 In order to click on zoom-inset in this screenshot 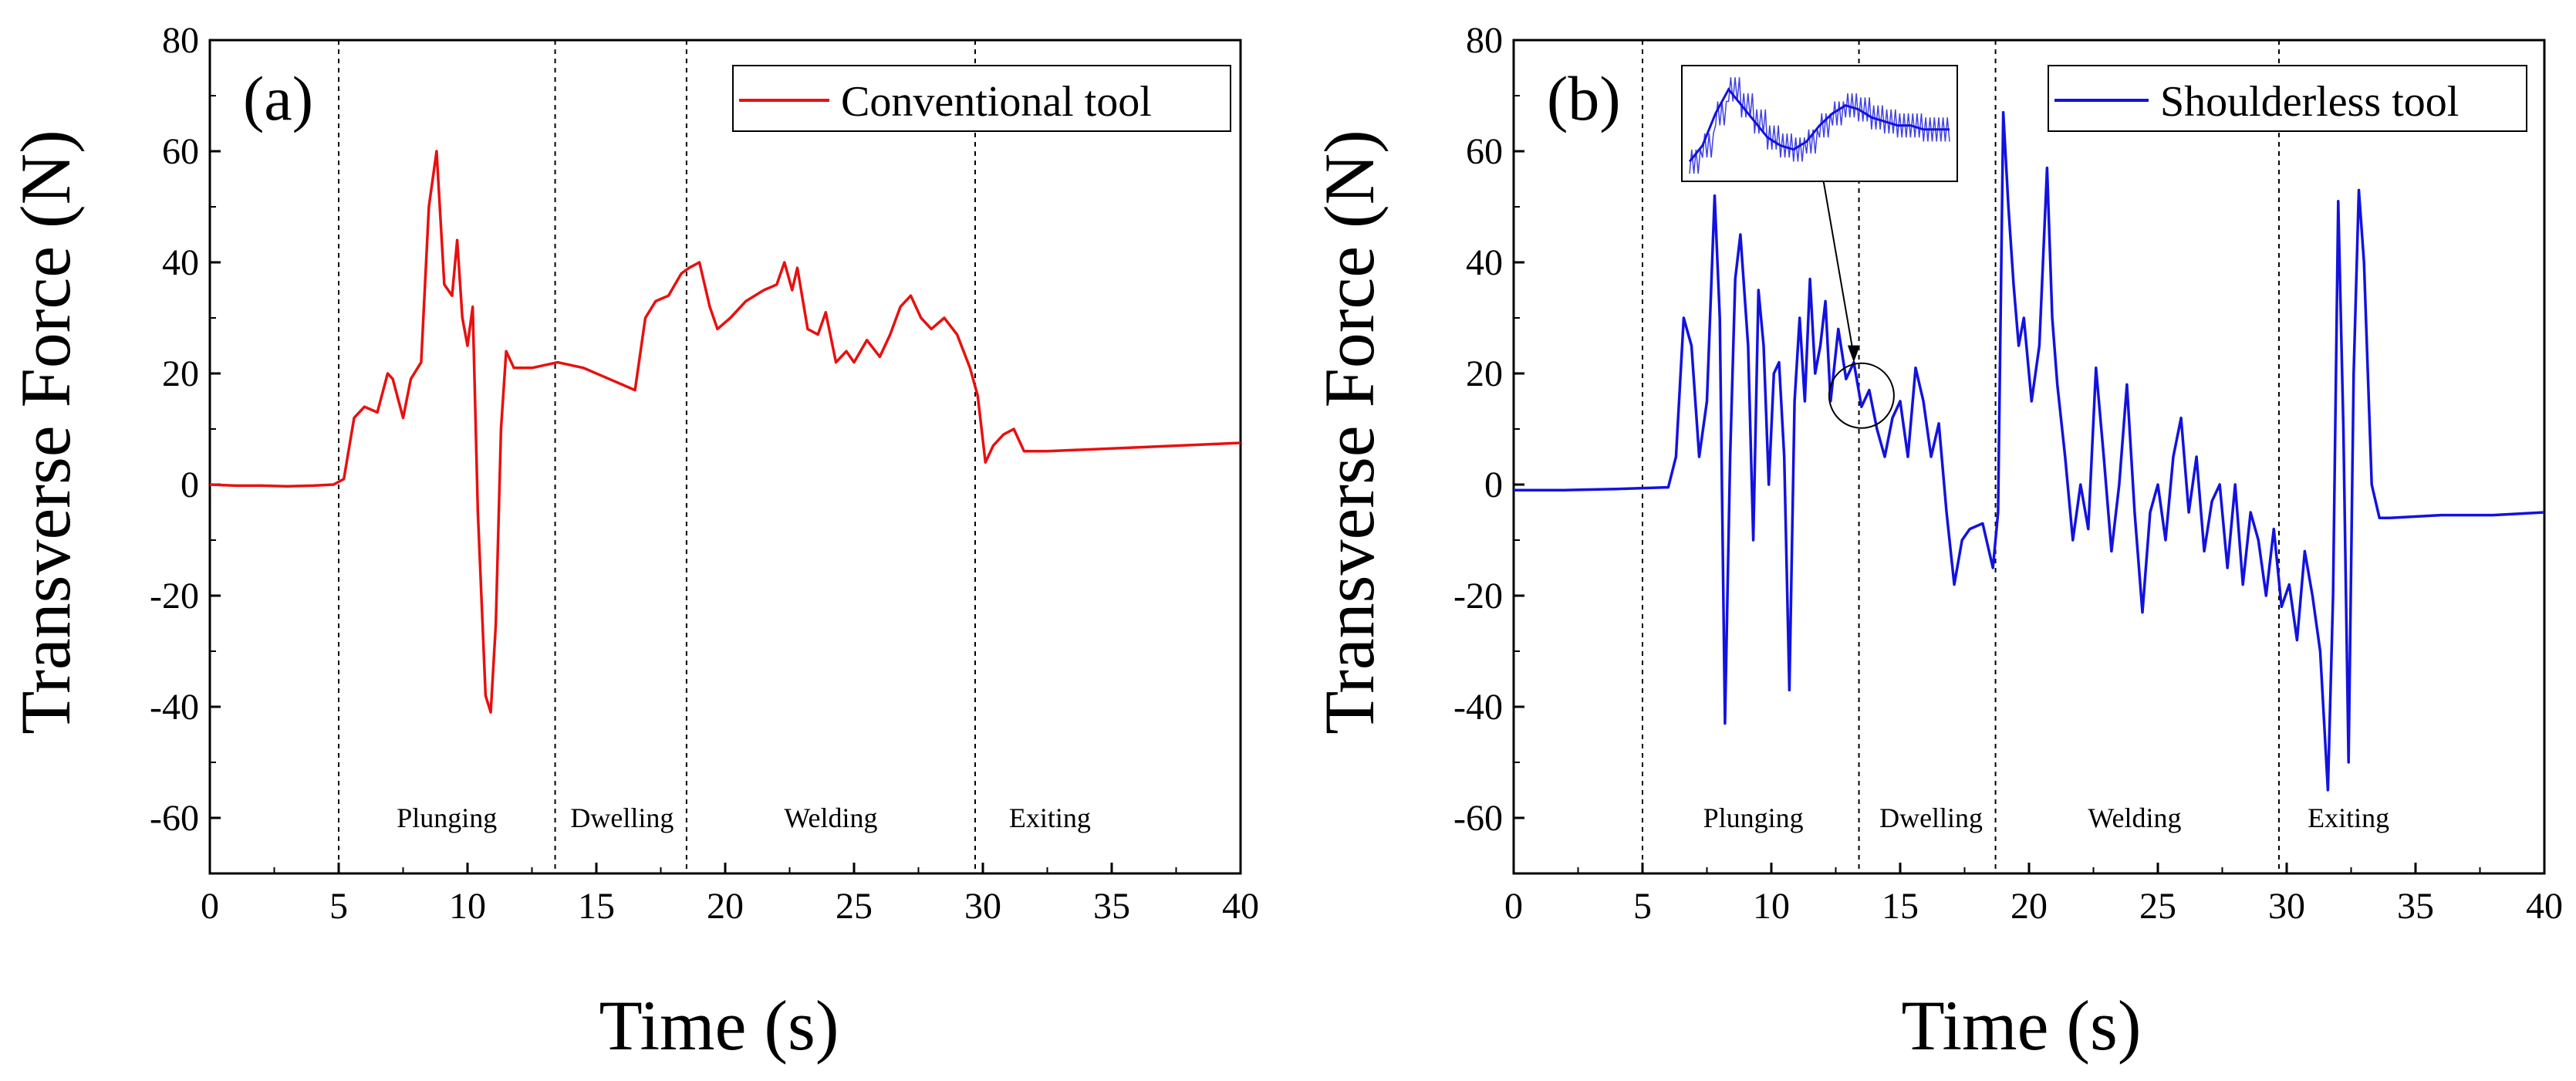, I will do `click(1820, 123)`.